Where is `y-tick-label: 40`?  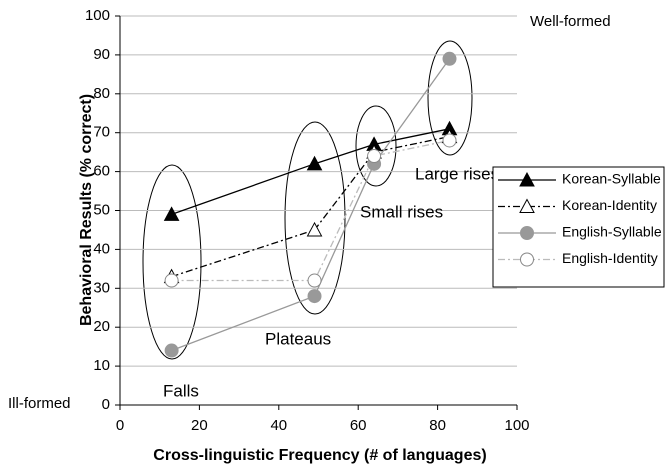 y-tick-label: 40 is located at coordinates (101, 248).